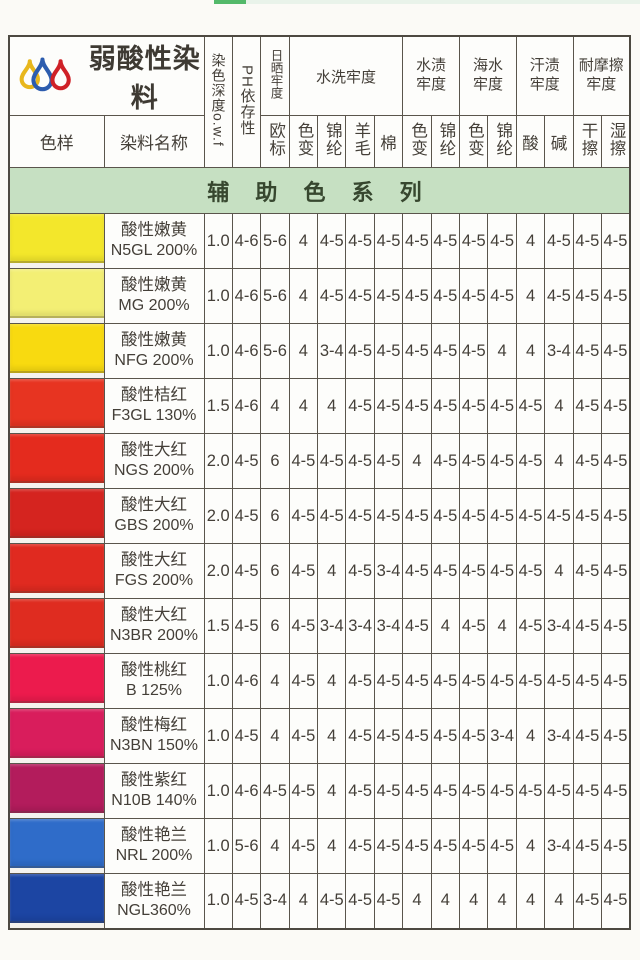  What do you see at coordinates (56, 141) in the screenshot?
I see `col-header-sample: 色样` at bounding box center [56, 141].